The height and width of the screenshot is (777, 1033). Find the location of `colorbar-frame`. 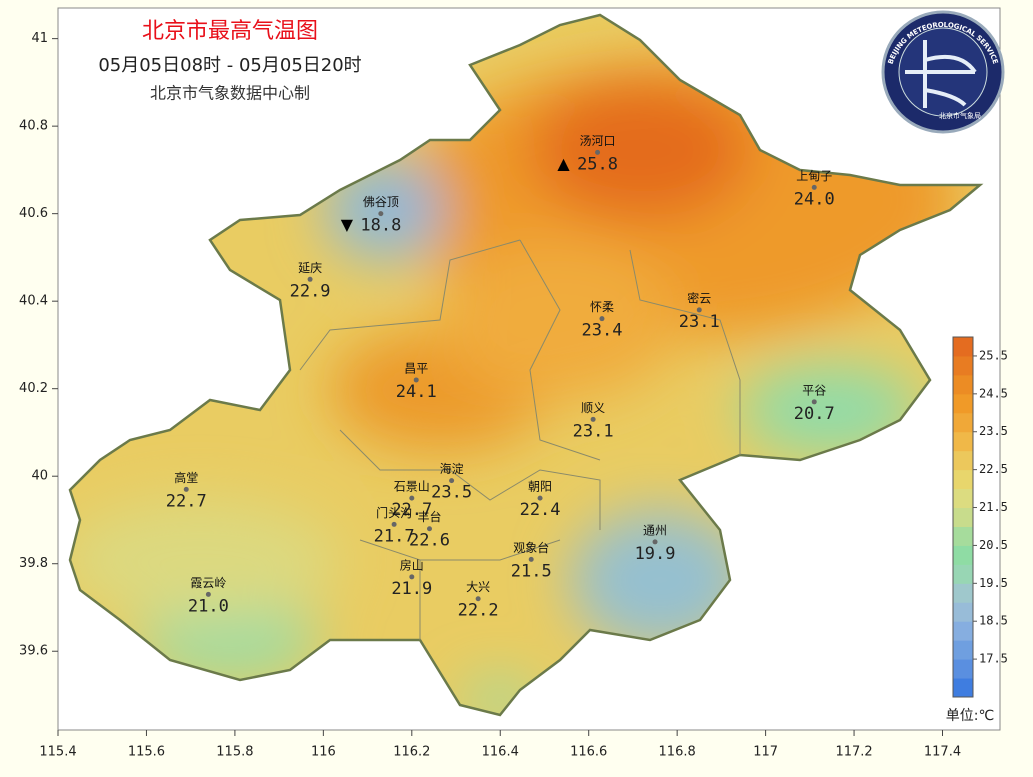

colorbar-frame is located at coordinates (963, 517).